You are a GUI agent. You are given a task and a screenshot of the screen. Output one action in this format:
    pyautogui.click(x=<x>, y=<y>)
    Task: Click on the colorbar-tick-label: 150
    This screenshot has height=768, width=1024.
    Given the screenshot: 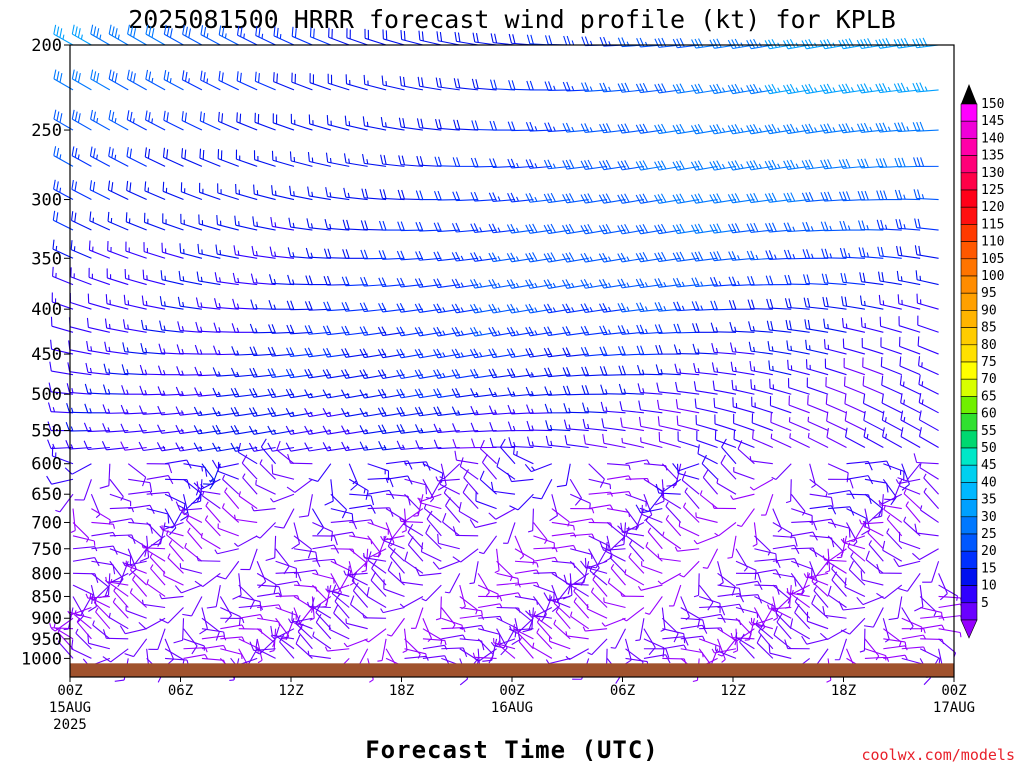 What is the action you would take?
    pyautogui.click(x=992, y=104)
    